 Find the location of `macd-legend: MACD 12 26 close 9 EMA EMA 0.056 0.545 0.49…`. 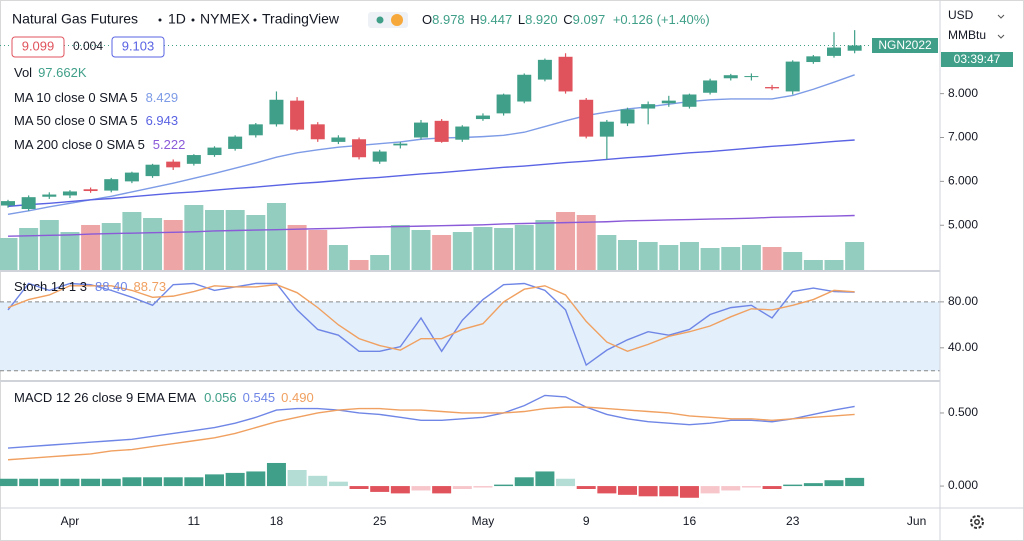

macd-legend: MACD 12 26 close 9 EMA EMA 0.056 0.545 0.49… is located at coordinates (164, 397).